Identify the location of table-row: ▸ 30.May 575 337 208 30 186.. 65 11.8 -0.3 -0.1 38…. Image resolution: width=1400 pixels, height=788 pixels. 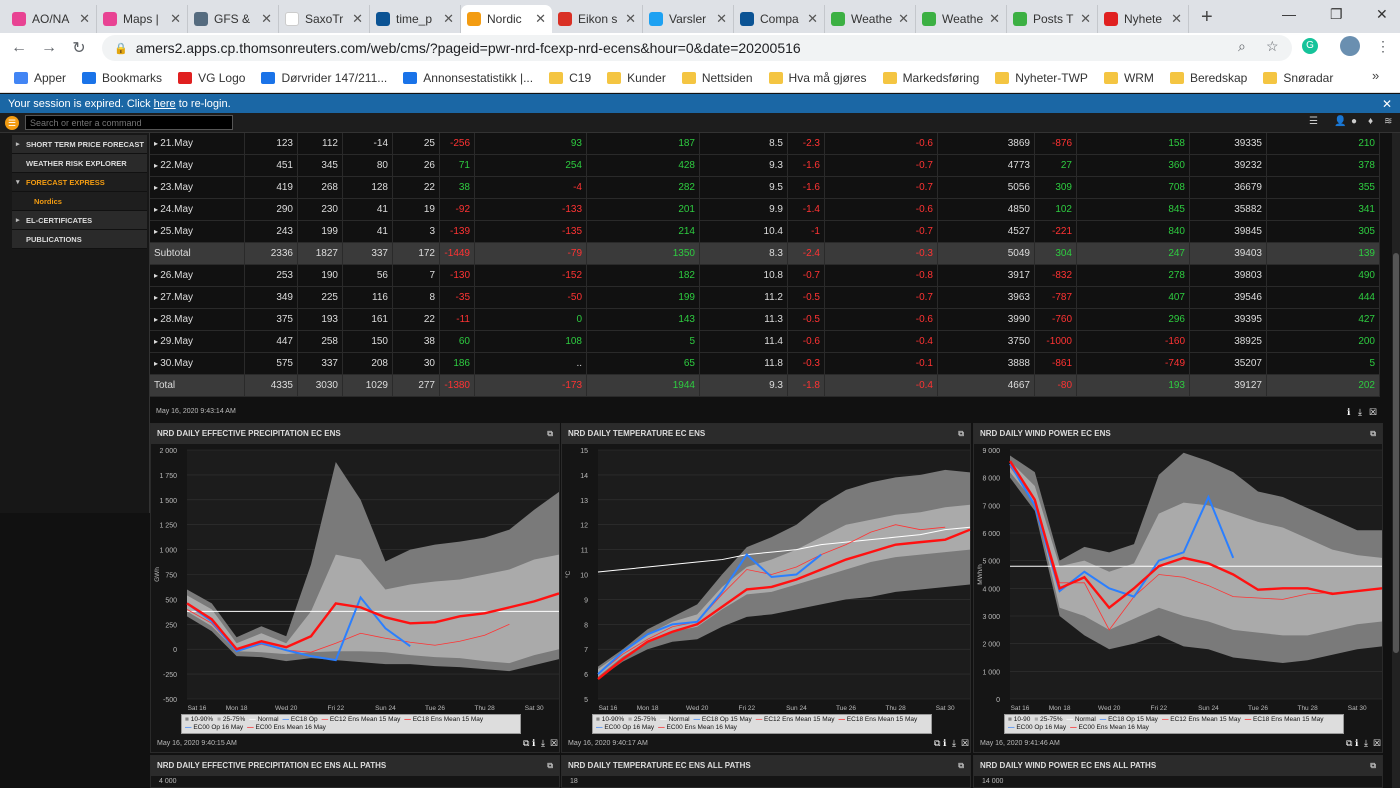
(765, 364).